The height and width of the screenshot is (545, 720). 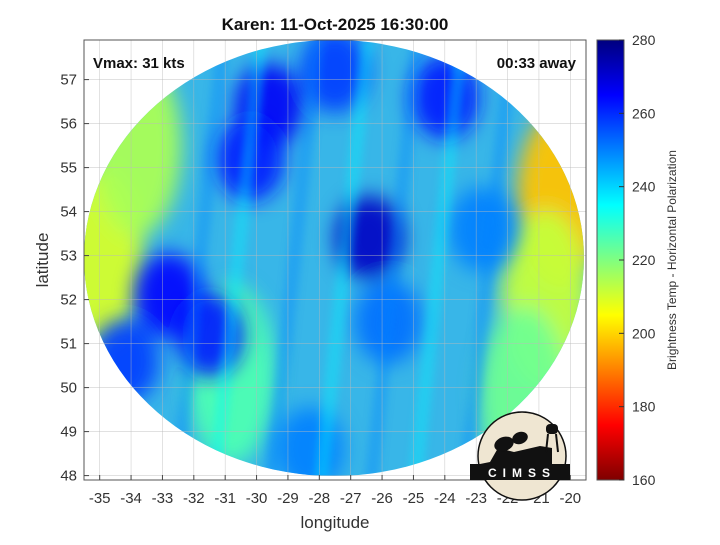 I want to click on y-tick-label-0: 48, so click(x=68, y=476).